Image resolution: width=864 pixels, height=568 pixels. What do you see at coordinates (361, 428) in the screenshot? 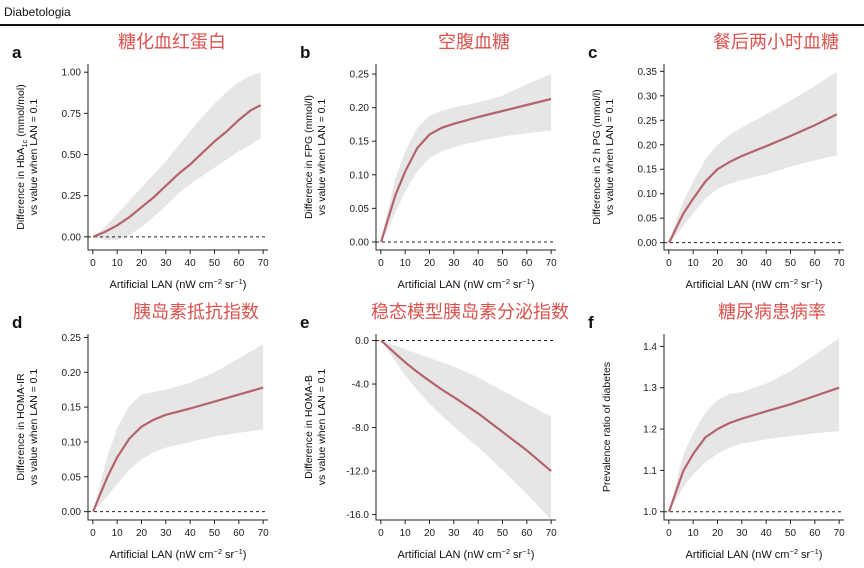
I see `y-tick-label: -8.0` at bounding box center [361, 428].